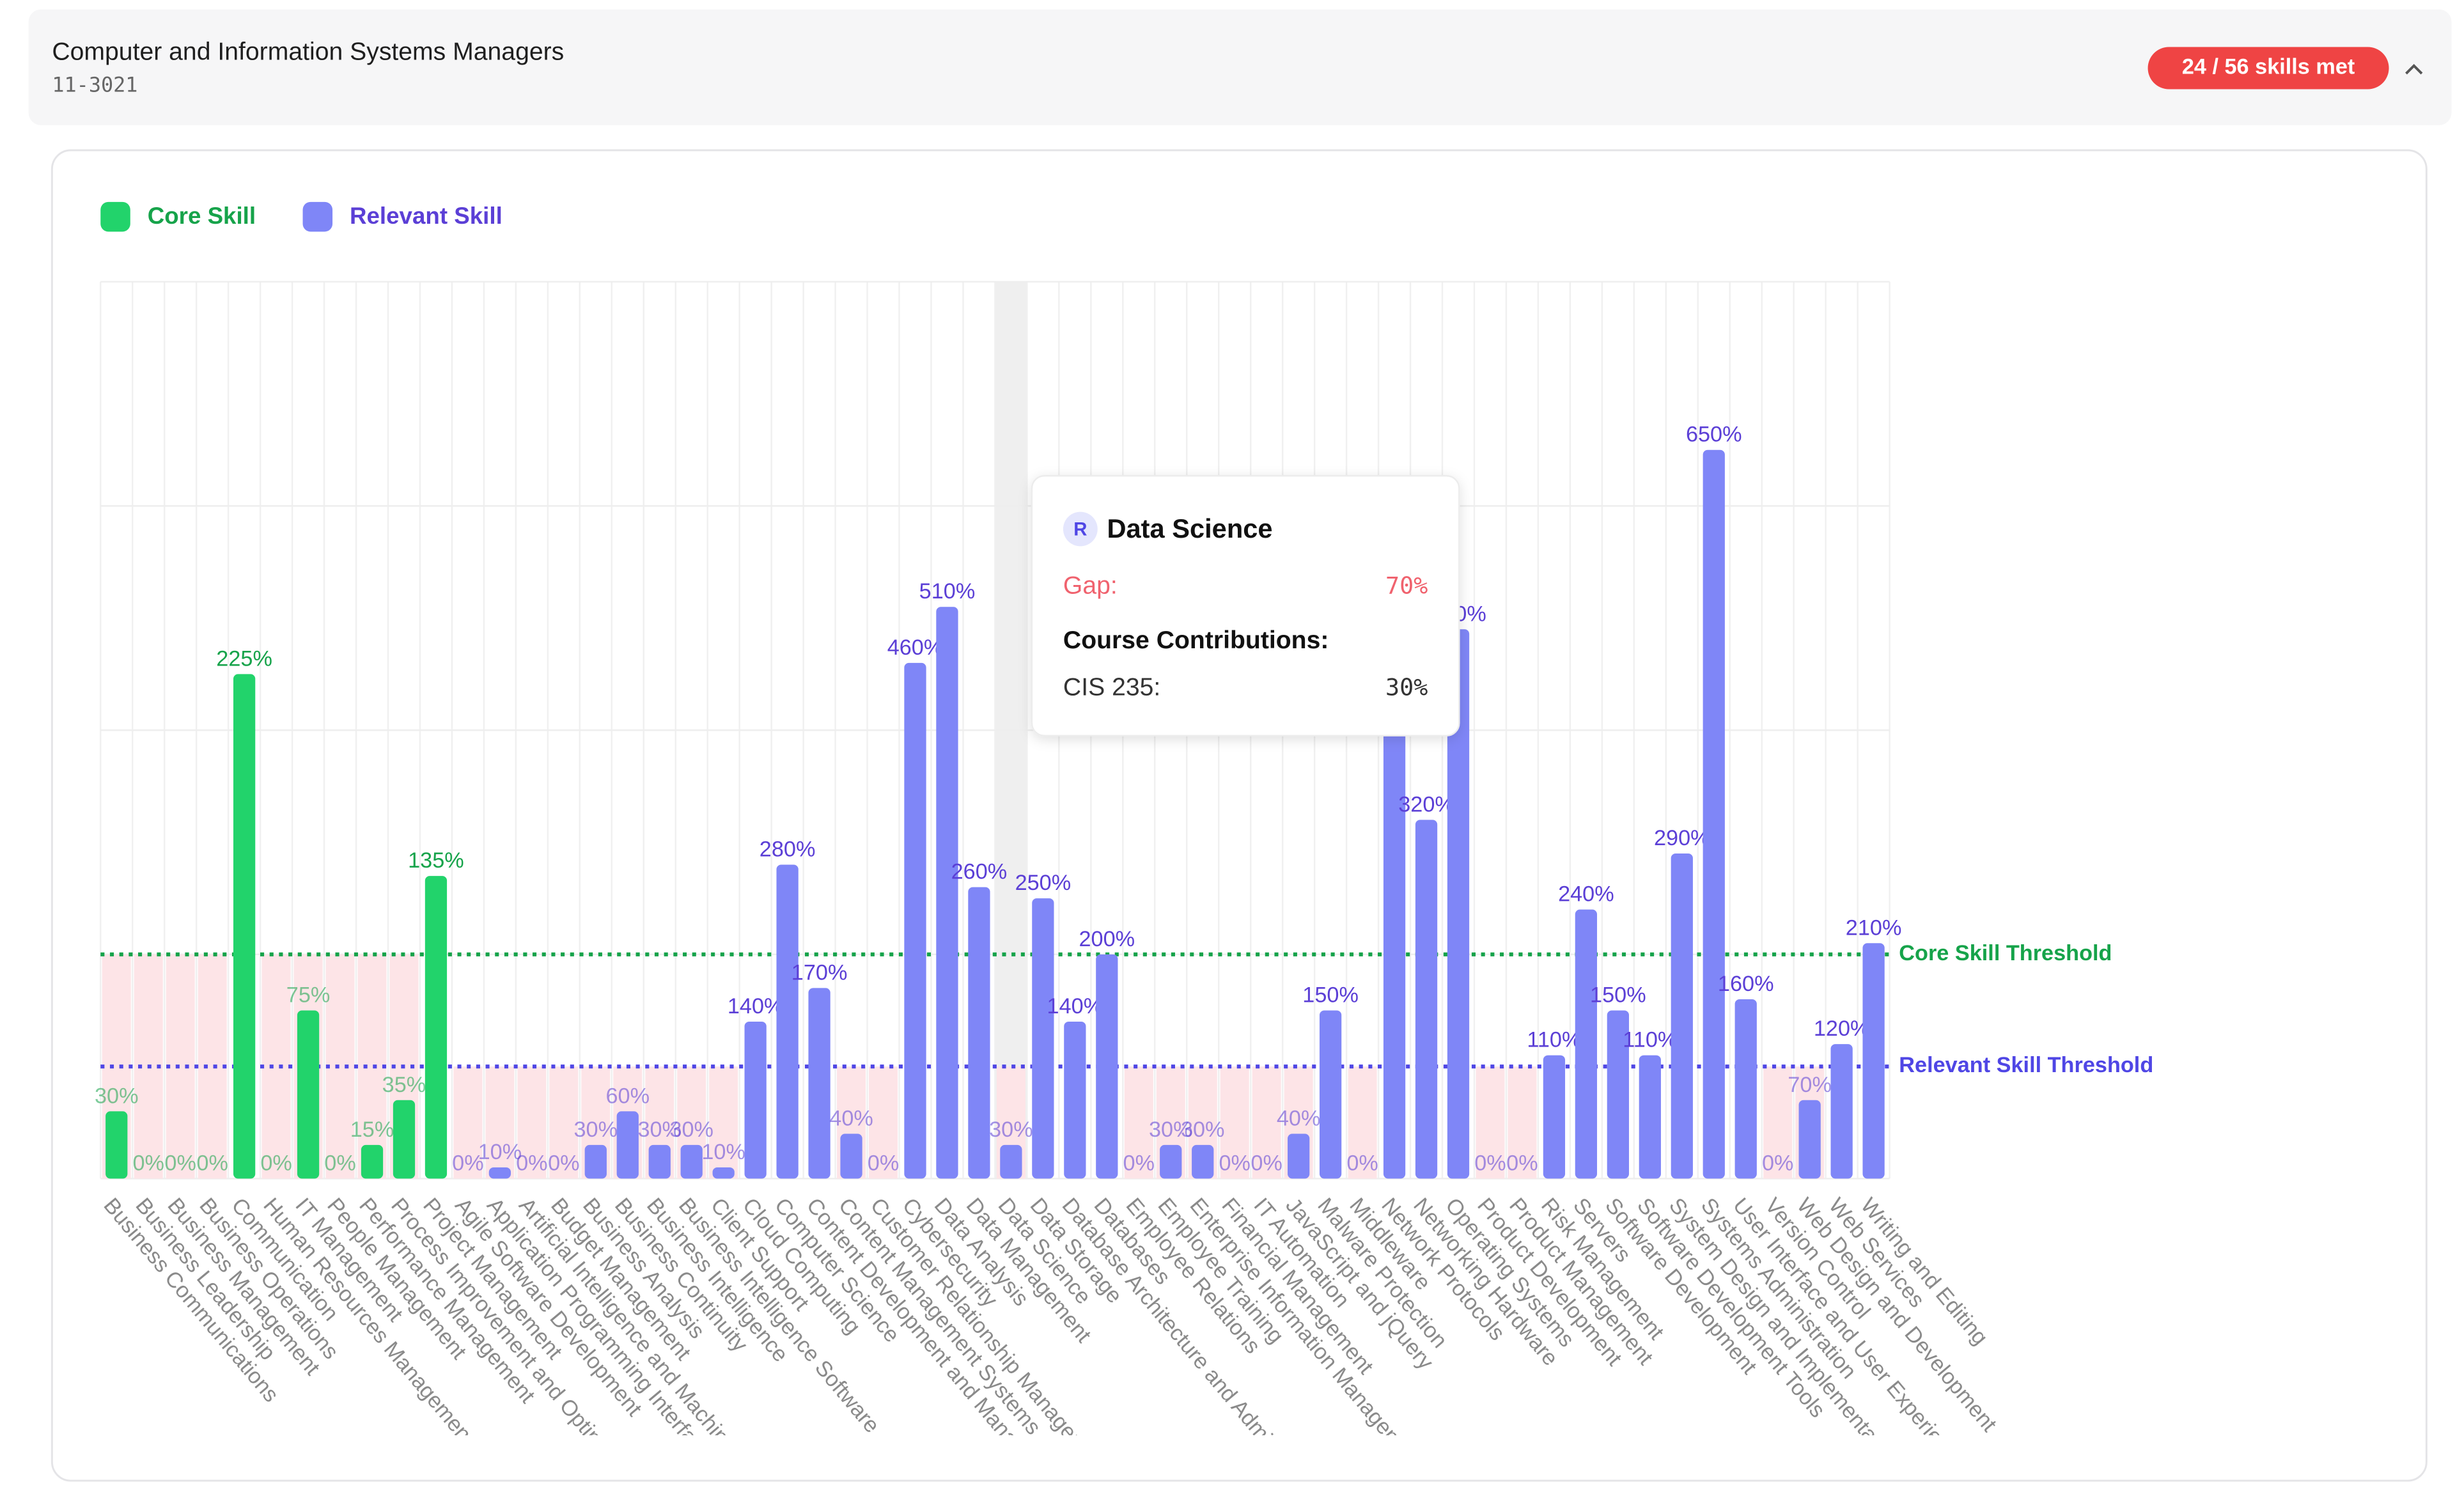 This screenshot has height=1512, width=2455. I want to click on value-label: 135%, so click(436, 860).